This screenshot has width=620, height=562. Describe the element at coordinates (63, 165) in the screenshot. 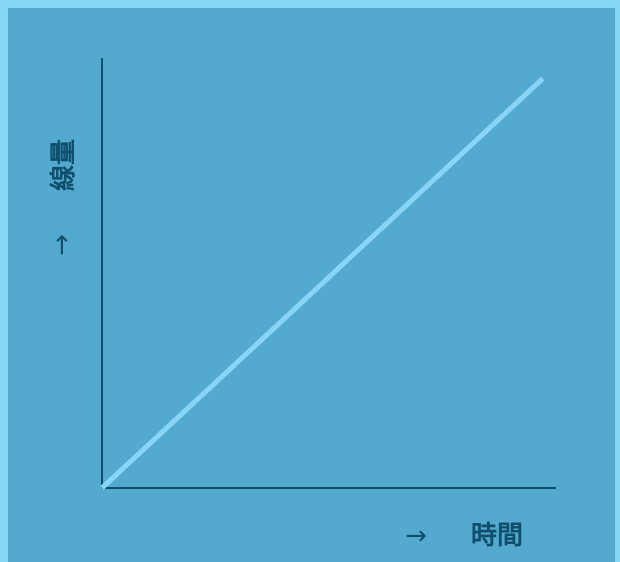

I see `y-axis-label: 線量` at that location.